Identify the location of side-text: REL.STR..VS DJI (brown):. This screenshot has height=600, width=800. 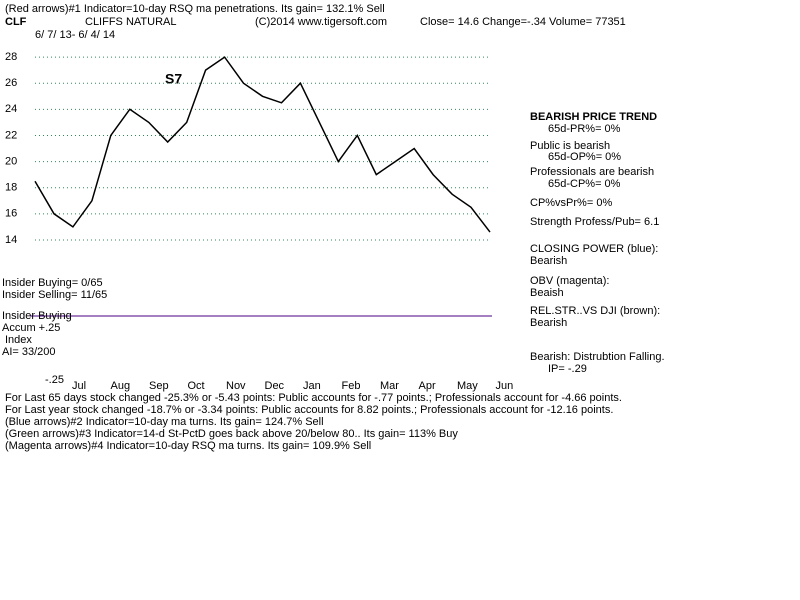
(595, 311).